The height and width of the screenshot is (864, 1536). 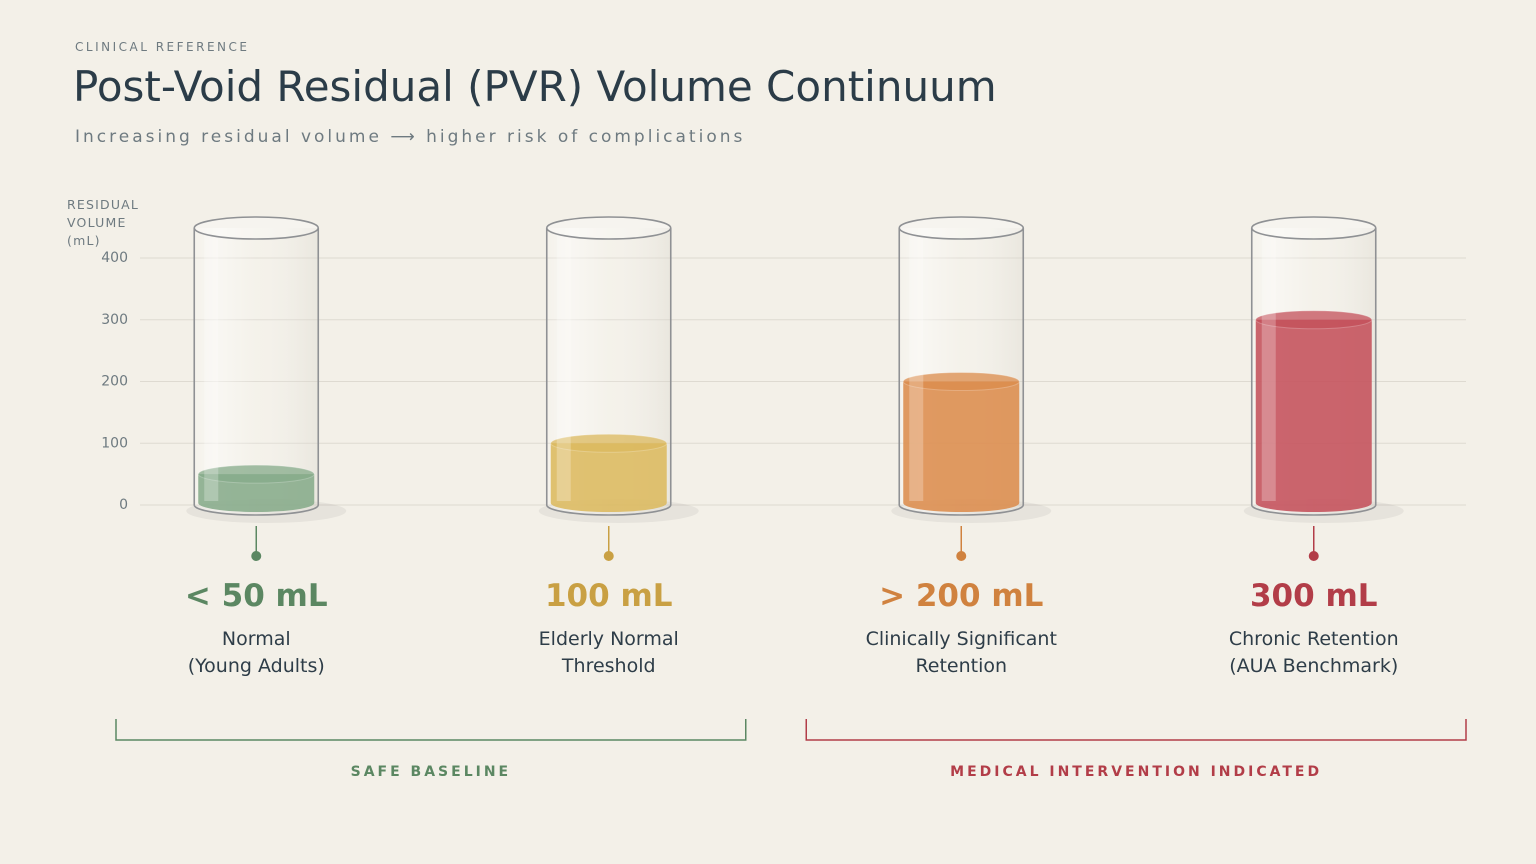 I want to click on value-label: < 50 mL, so click(x=256, y=596).